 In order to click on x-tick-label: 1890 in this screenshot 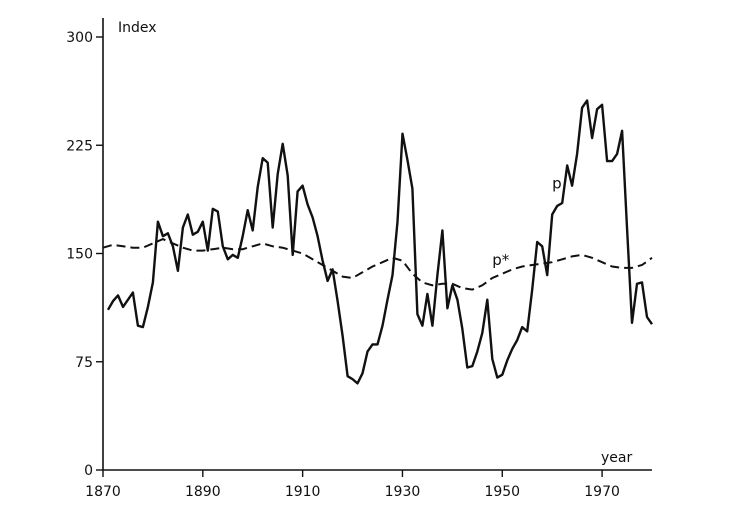, I will do `click(203, 492)`.